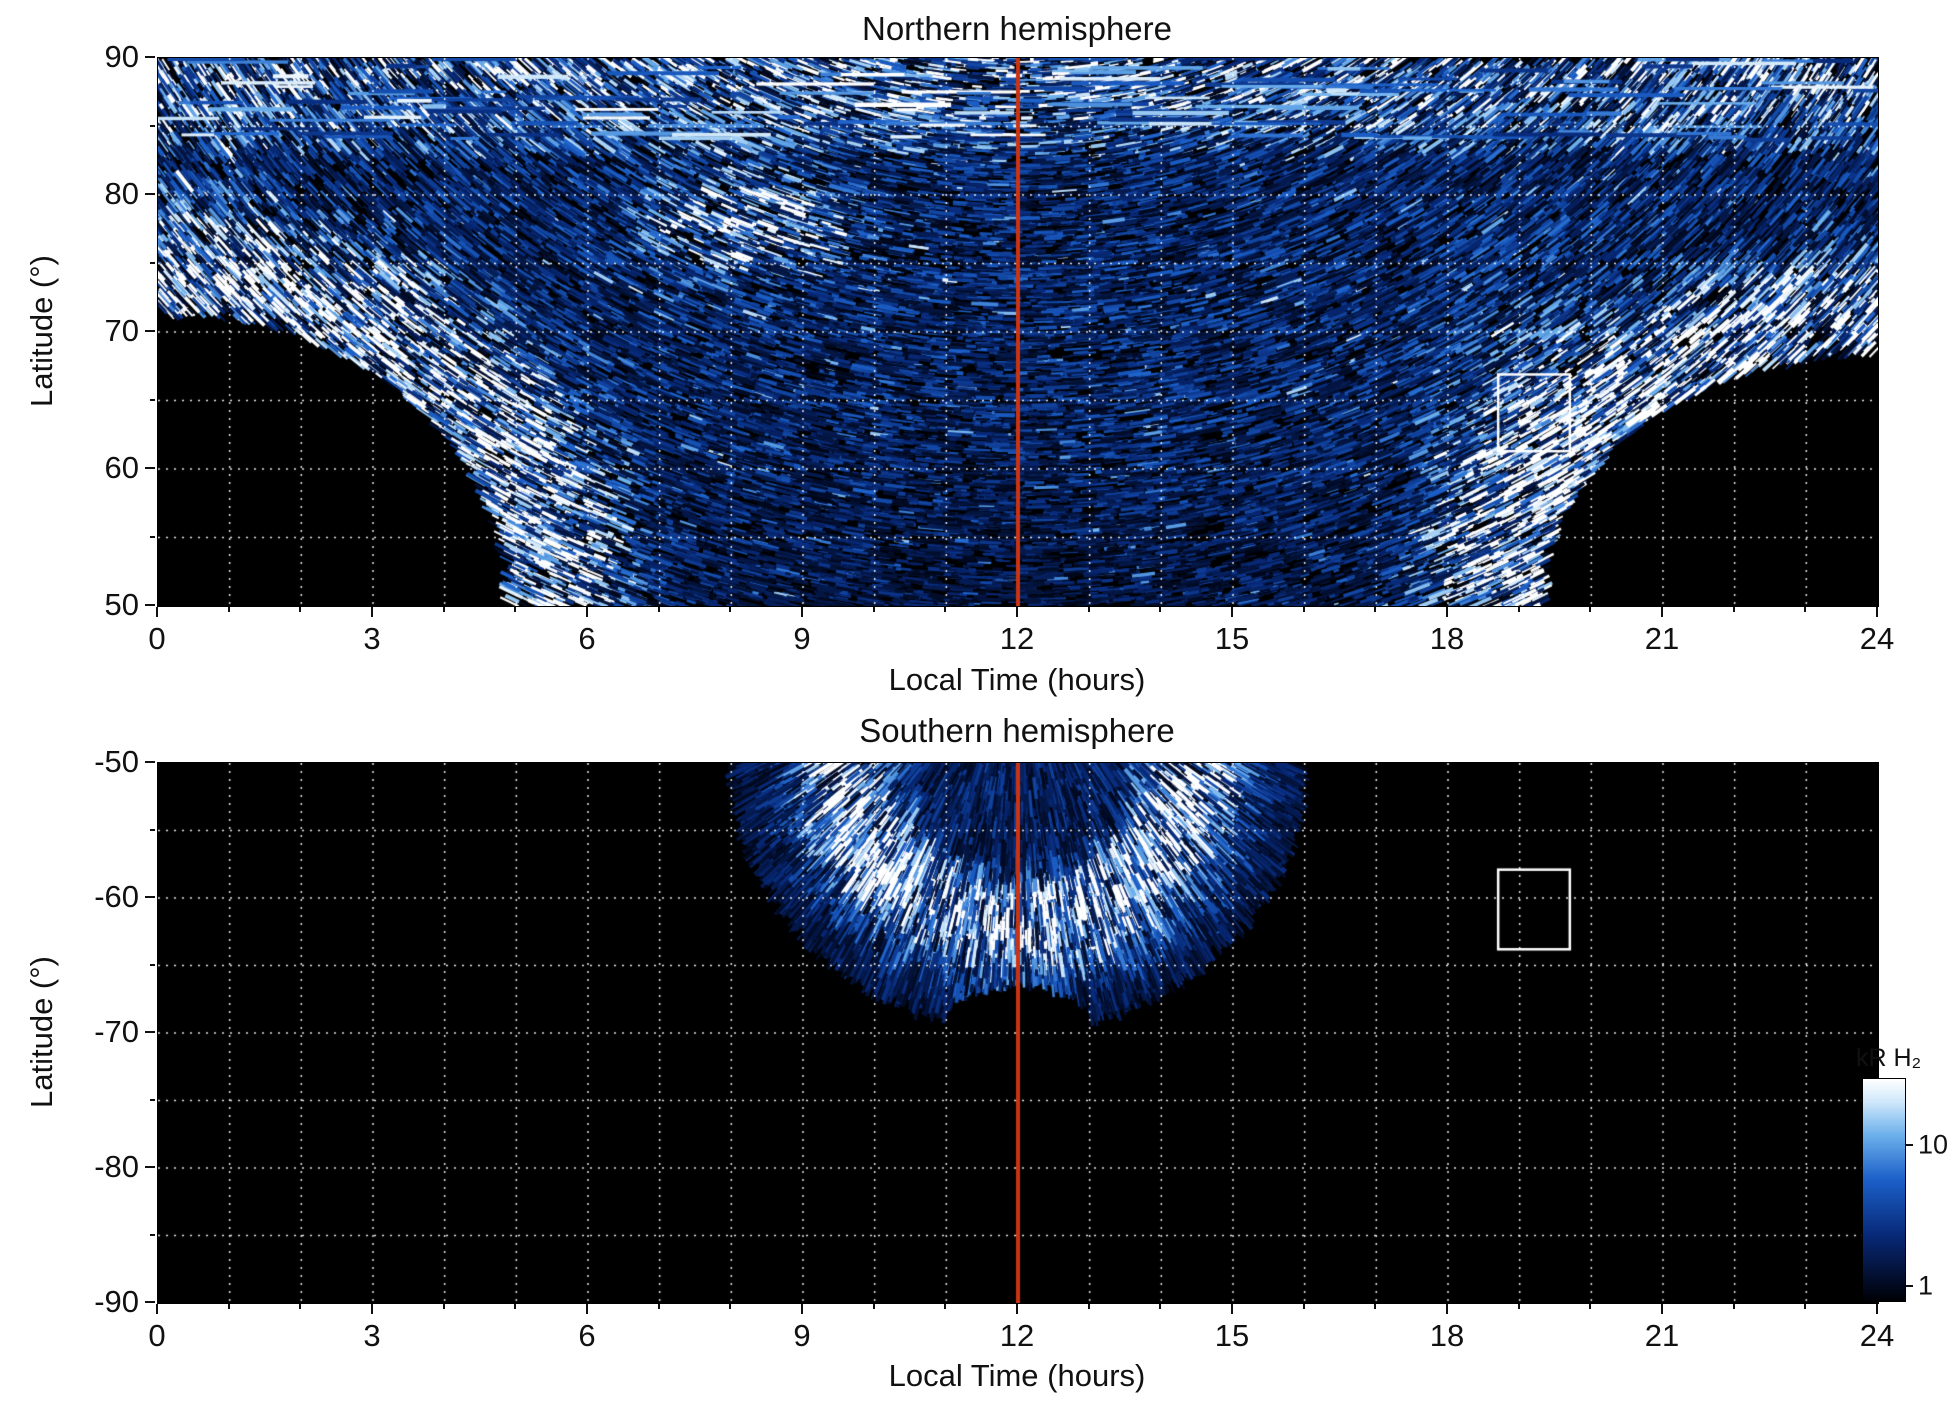  Describe the element at coordinates (116, 1031) in the screenshot. I see `y-tick-label: -70` at that location.